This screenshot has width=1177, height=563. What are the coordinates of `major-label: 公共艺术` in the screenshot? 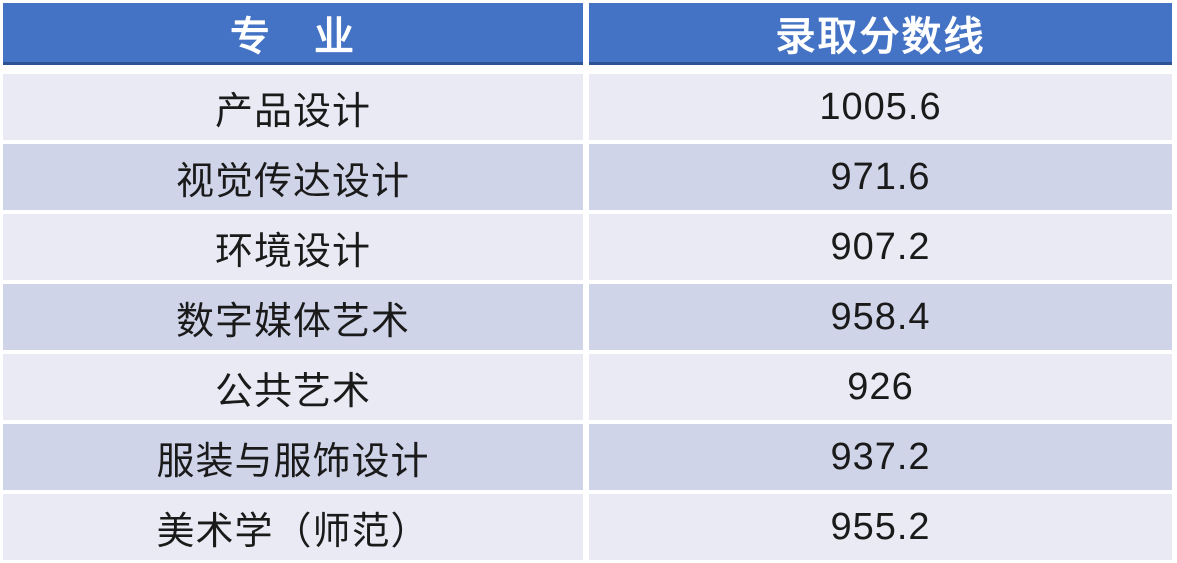 It's located at (292, 391).